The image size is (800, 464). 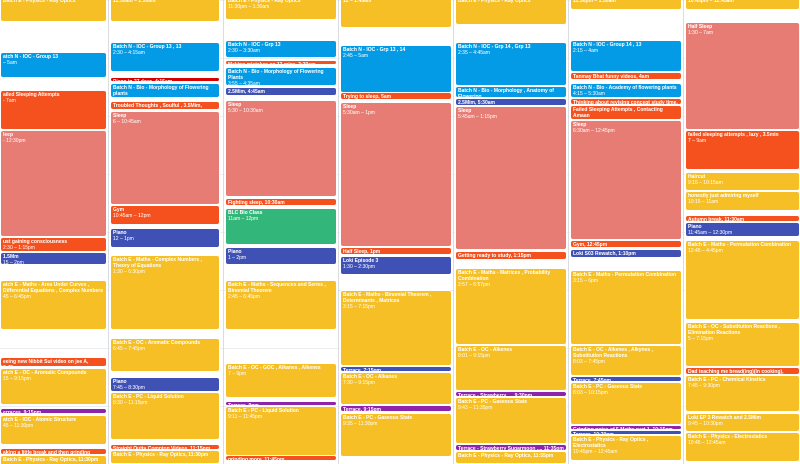 What do you see at coordinates (494, 256) in the screenshot?
I see `event-title: Getting ready to study, 1:15pm` at bounding box center [494, 256].